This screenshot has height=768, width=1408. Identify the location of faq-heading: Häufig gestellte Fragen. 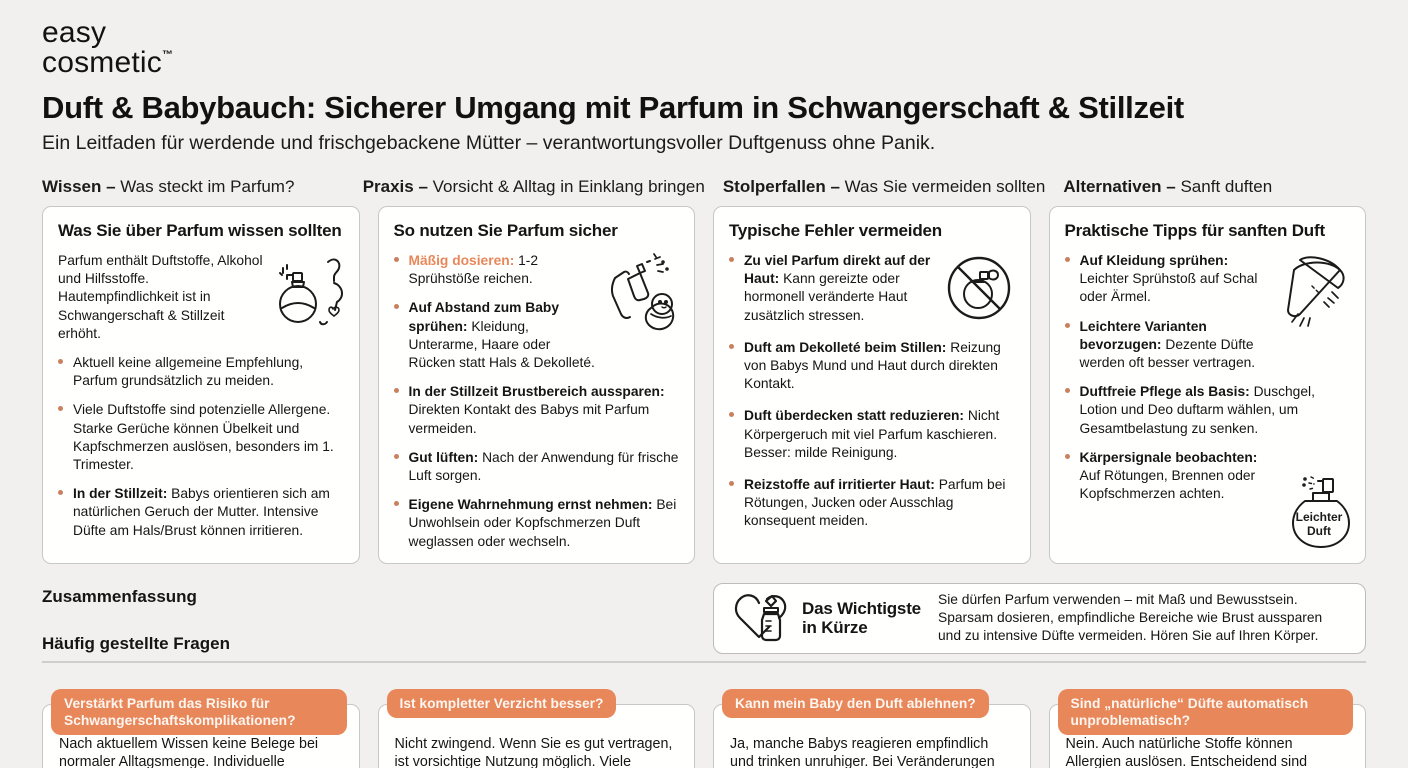
(136, 643).